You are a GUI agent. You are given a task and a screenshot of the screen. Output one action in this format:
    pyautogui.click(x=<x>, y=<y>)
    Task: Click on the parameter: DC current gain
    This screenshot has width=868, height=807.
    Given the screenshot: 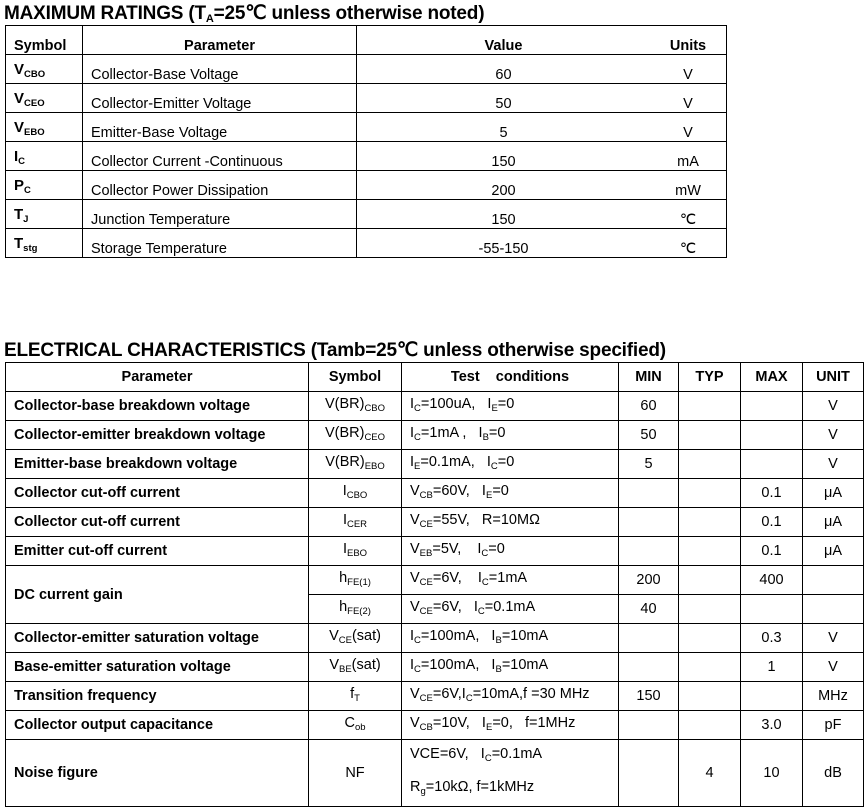 What is the action you would take?
    pyautogui.click(x=157, y=594)
    